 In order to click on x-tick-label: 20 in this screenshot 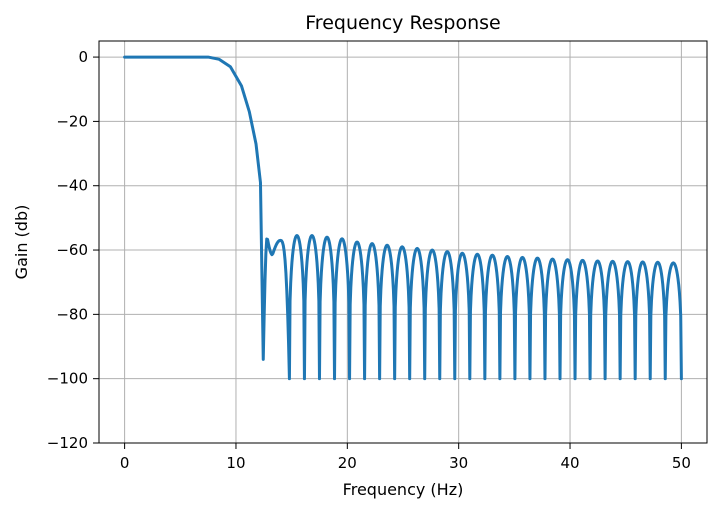, I will do `click(347, 463)`.